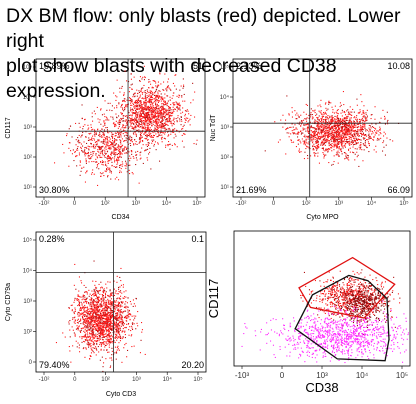  I want to click on quadrant-lower-left-percent: 30.80%, so click(54, 190).